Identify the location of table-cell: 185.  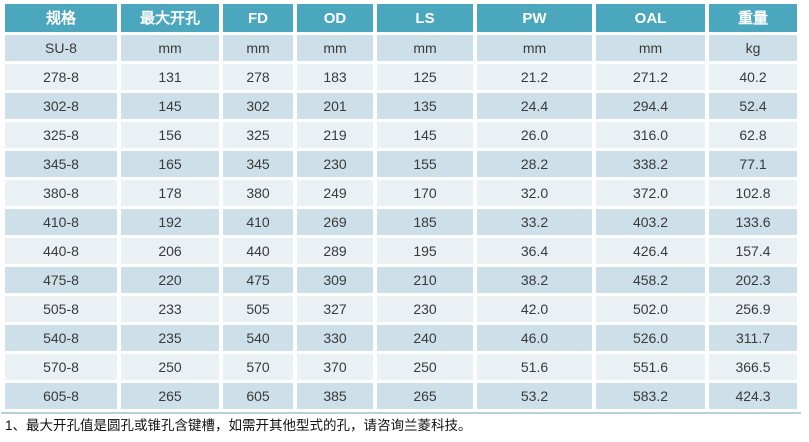
(425, 222).